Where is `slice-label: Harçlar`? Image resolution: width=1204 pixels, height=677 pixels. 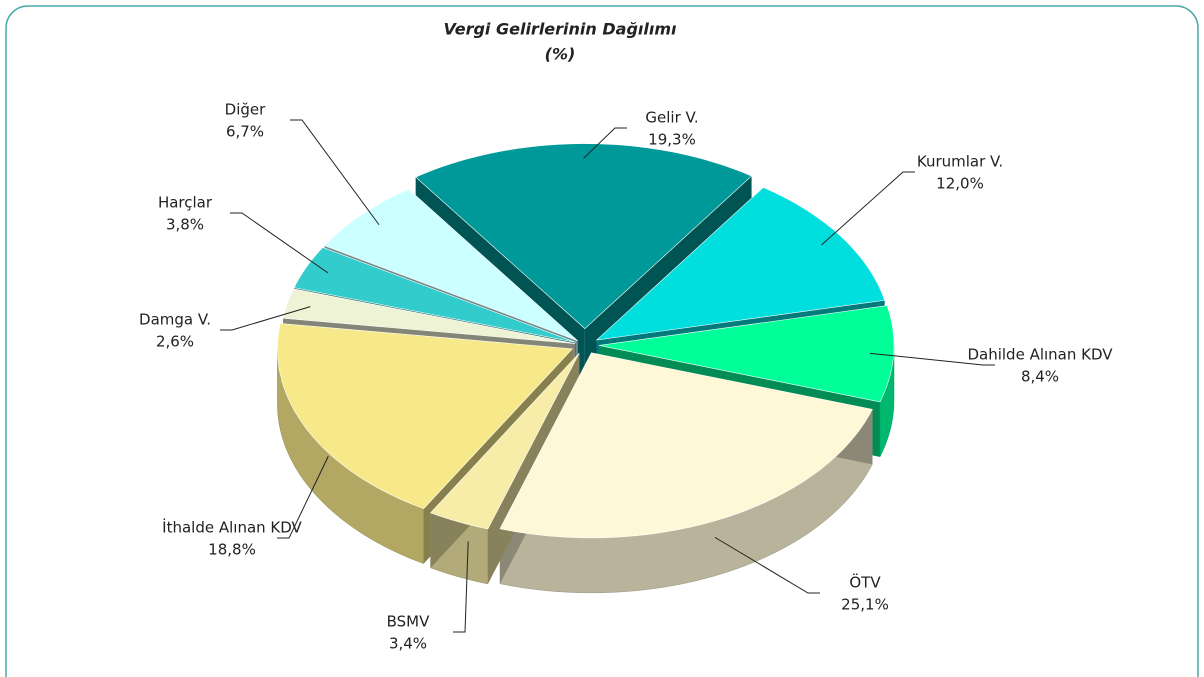 slice-label: Harçlar is located at coordinates (185, 203).